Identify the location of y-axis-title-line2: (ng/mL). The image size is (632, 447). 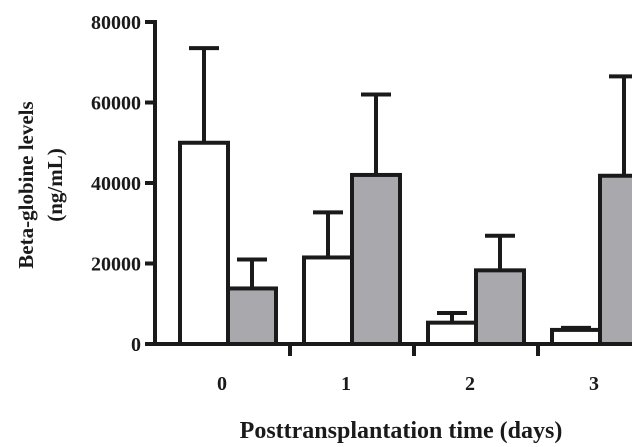
(55, 185).